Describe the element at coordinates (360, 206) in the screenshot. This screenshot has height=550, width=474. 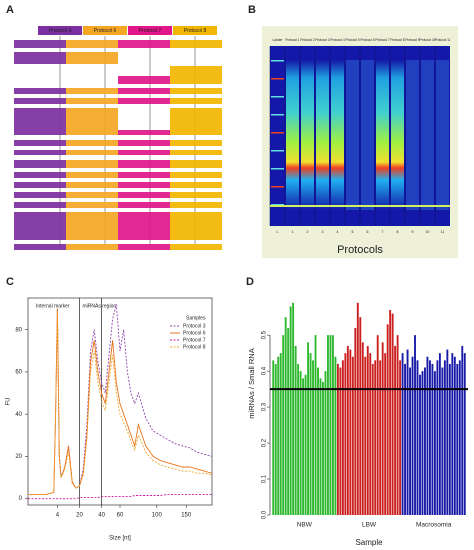
I see `marker-band` at that location.